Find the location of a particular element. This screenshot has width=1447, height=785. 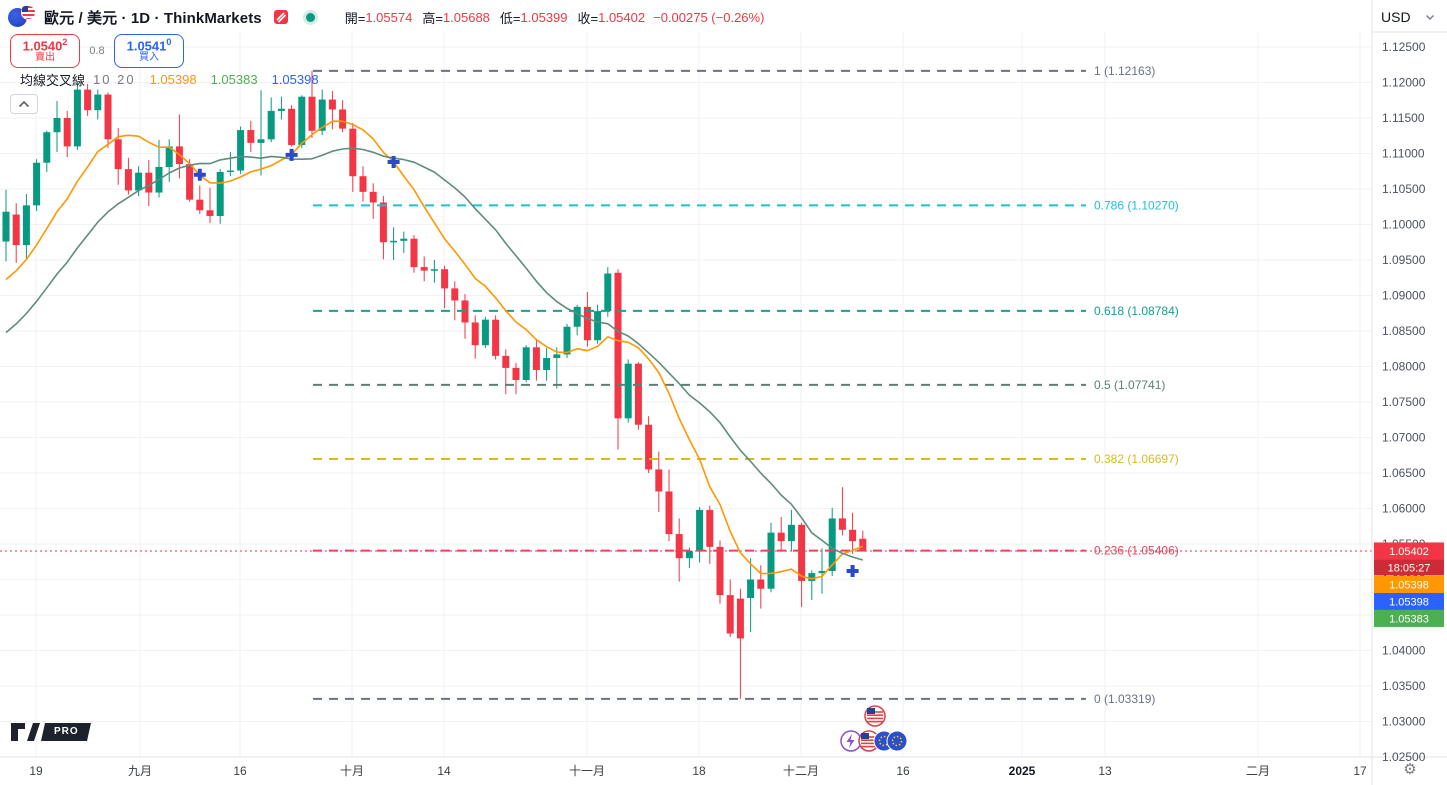

usd-flag-icon is located at coordinates (28, 12).